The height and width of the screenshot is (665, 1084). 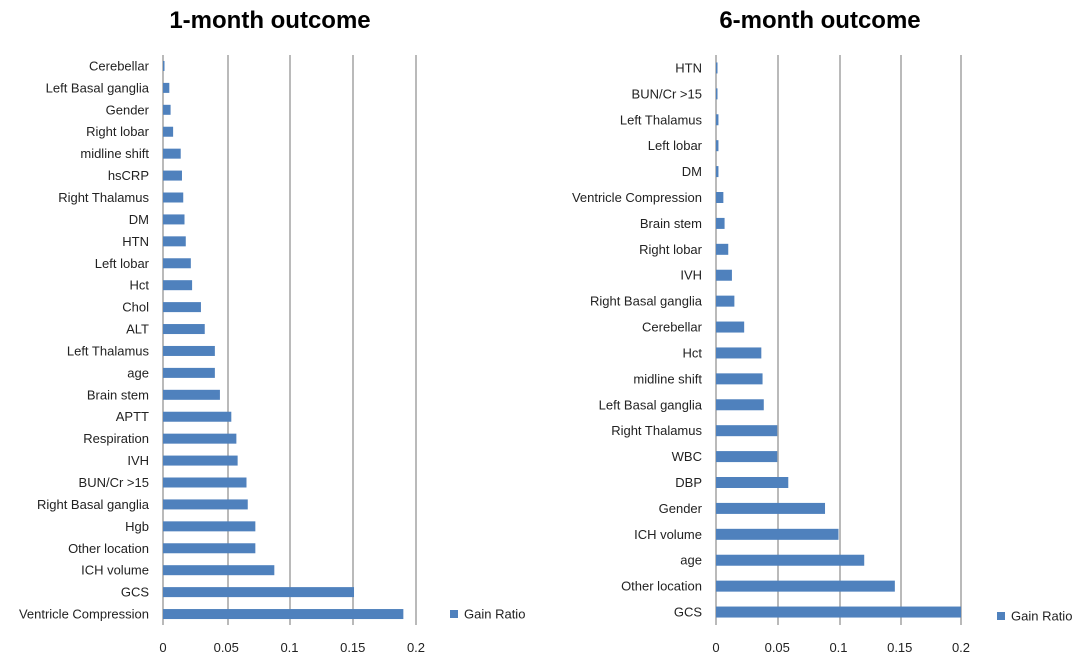 What do you see at coordinates (668, 534) in the screenshot?
I see `category-label: ICH volume` at bounding box center [668, 534].